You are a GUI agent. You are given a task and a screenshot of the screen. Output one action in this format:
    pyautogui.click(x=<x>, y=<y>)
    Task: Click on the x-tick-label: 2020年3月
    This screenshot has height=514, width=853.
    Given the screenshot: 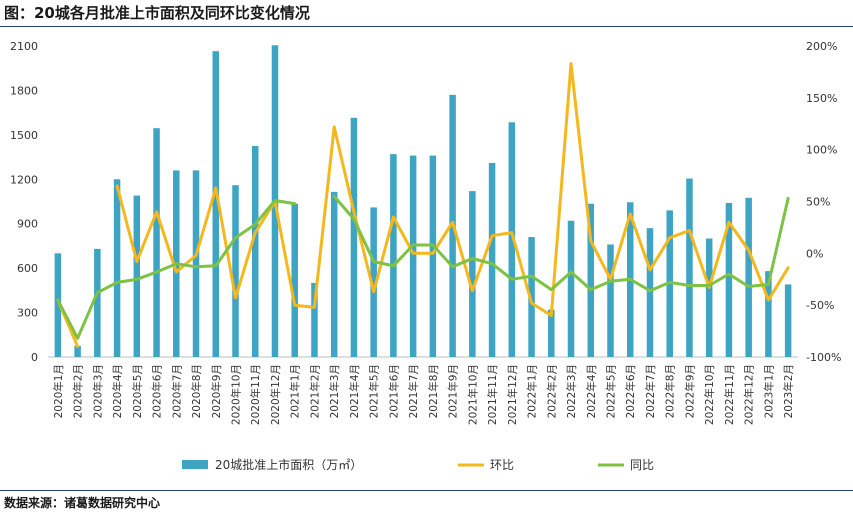 What is the action you would take?
    pyautogui.click(x=97, y=391)
    